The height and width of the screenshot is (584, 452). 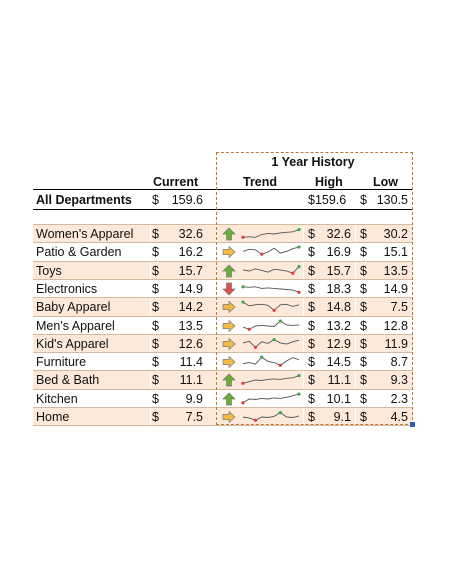 I want to click on department-label: Furniture, so click(x=61, y=362).